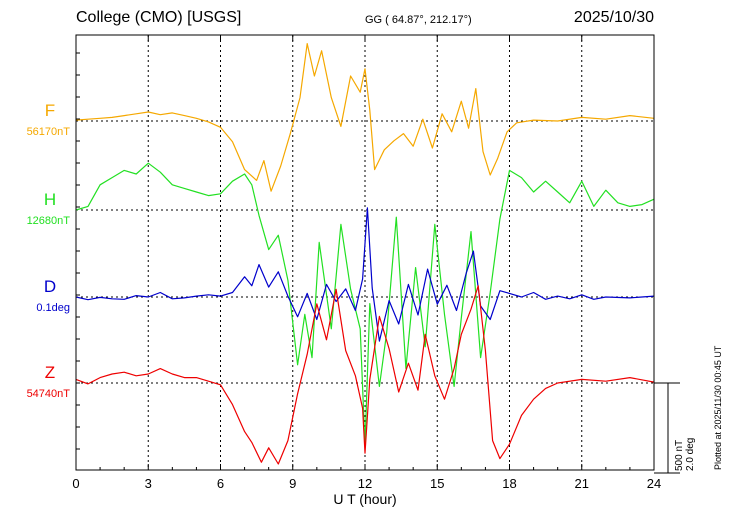  I want to click on series-name-z: Z, so click(50, 372).